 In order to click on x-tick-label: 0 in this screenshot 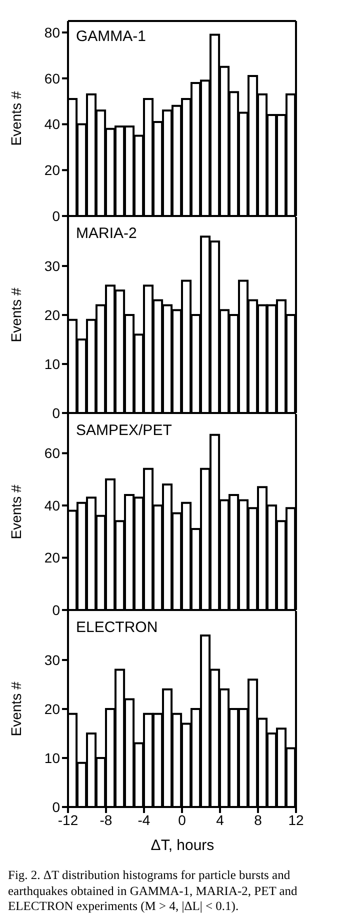, I will do `click(182, 820)`.